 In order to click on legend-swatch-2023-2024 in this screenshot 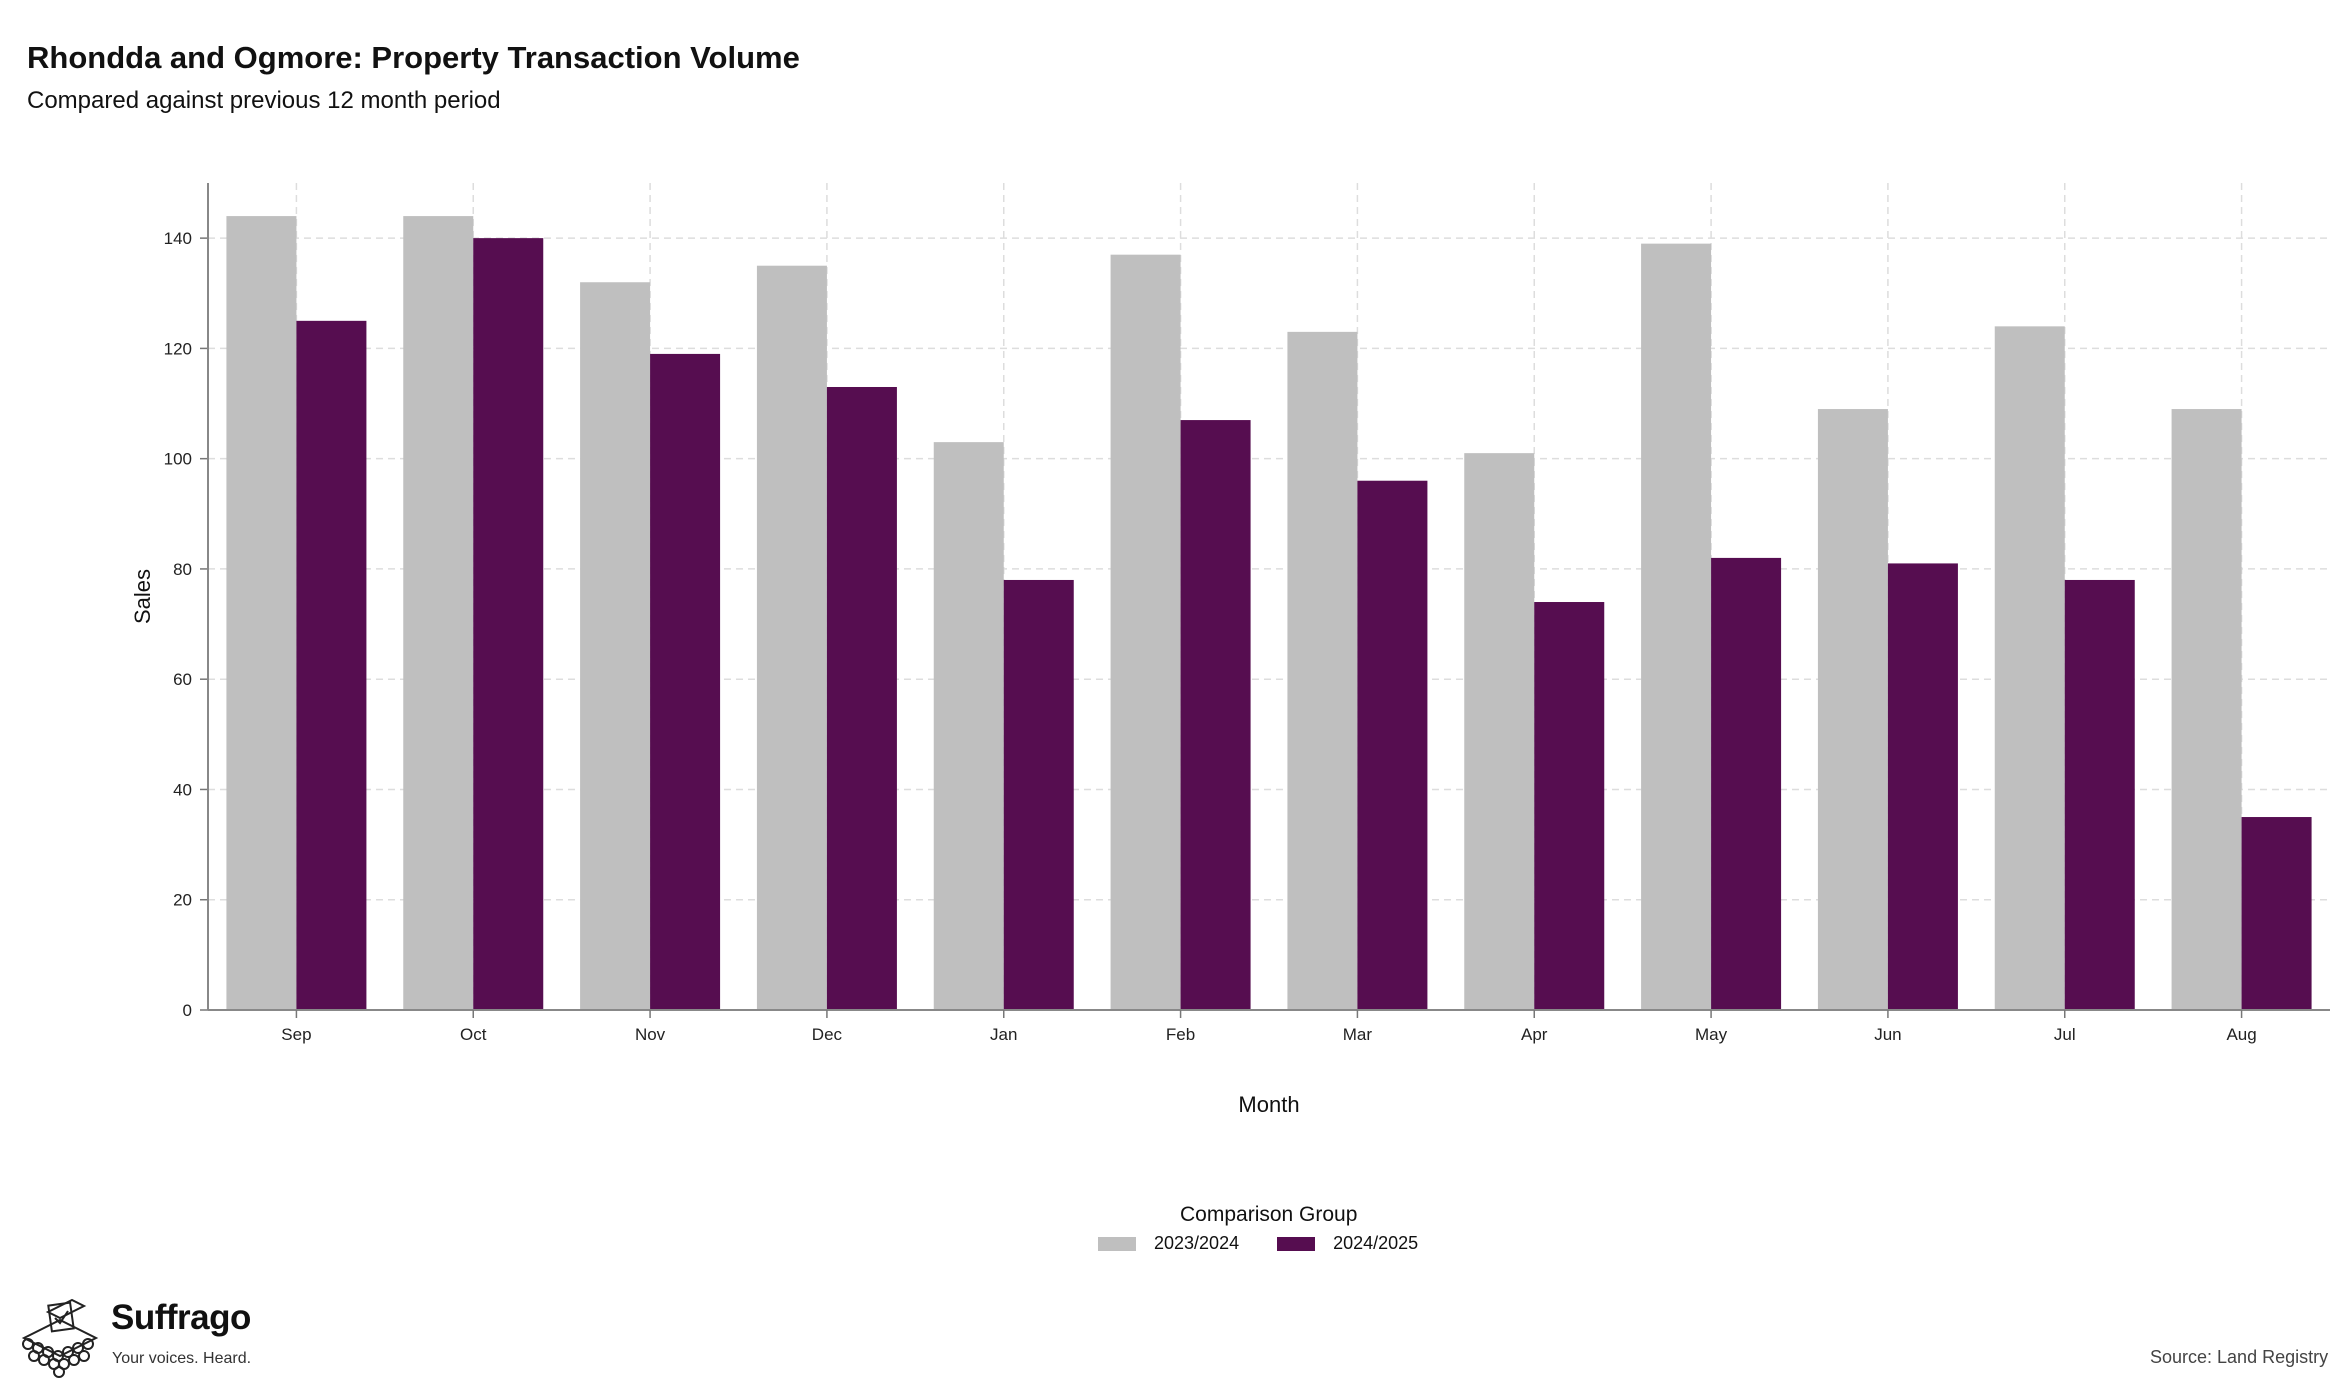, I will do `click(1117, 1243)`.